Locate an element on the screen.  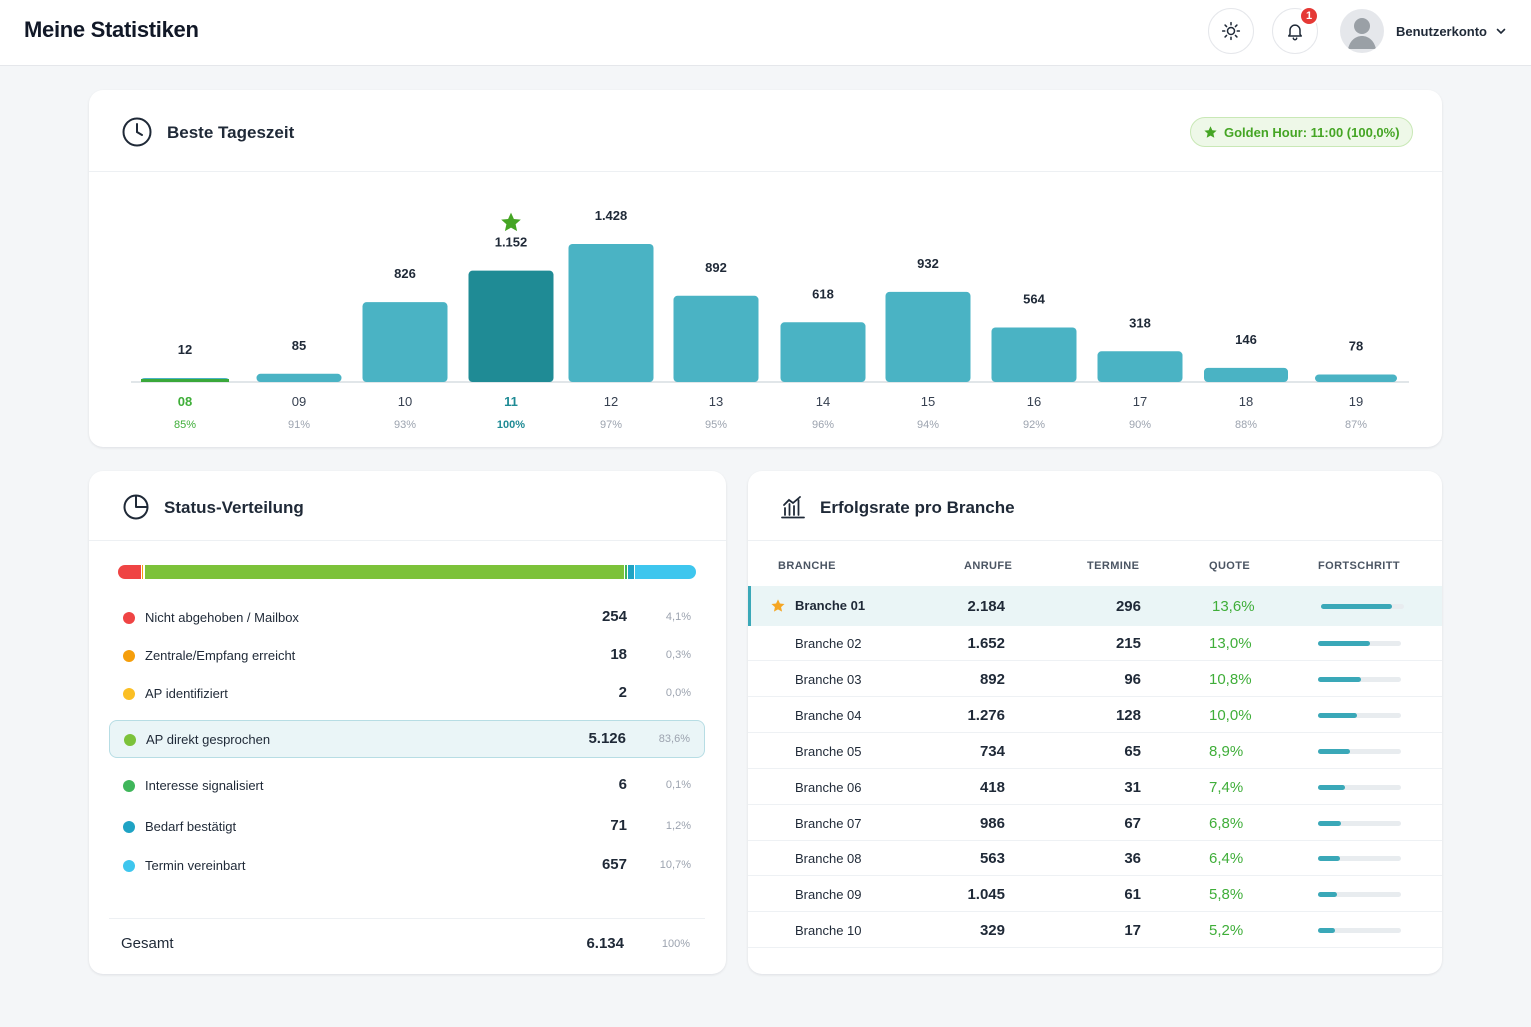
hour-percent-label: 88% is located at coordinates (1246, 425).